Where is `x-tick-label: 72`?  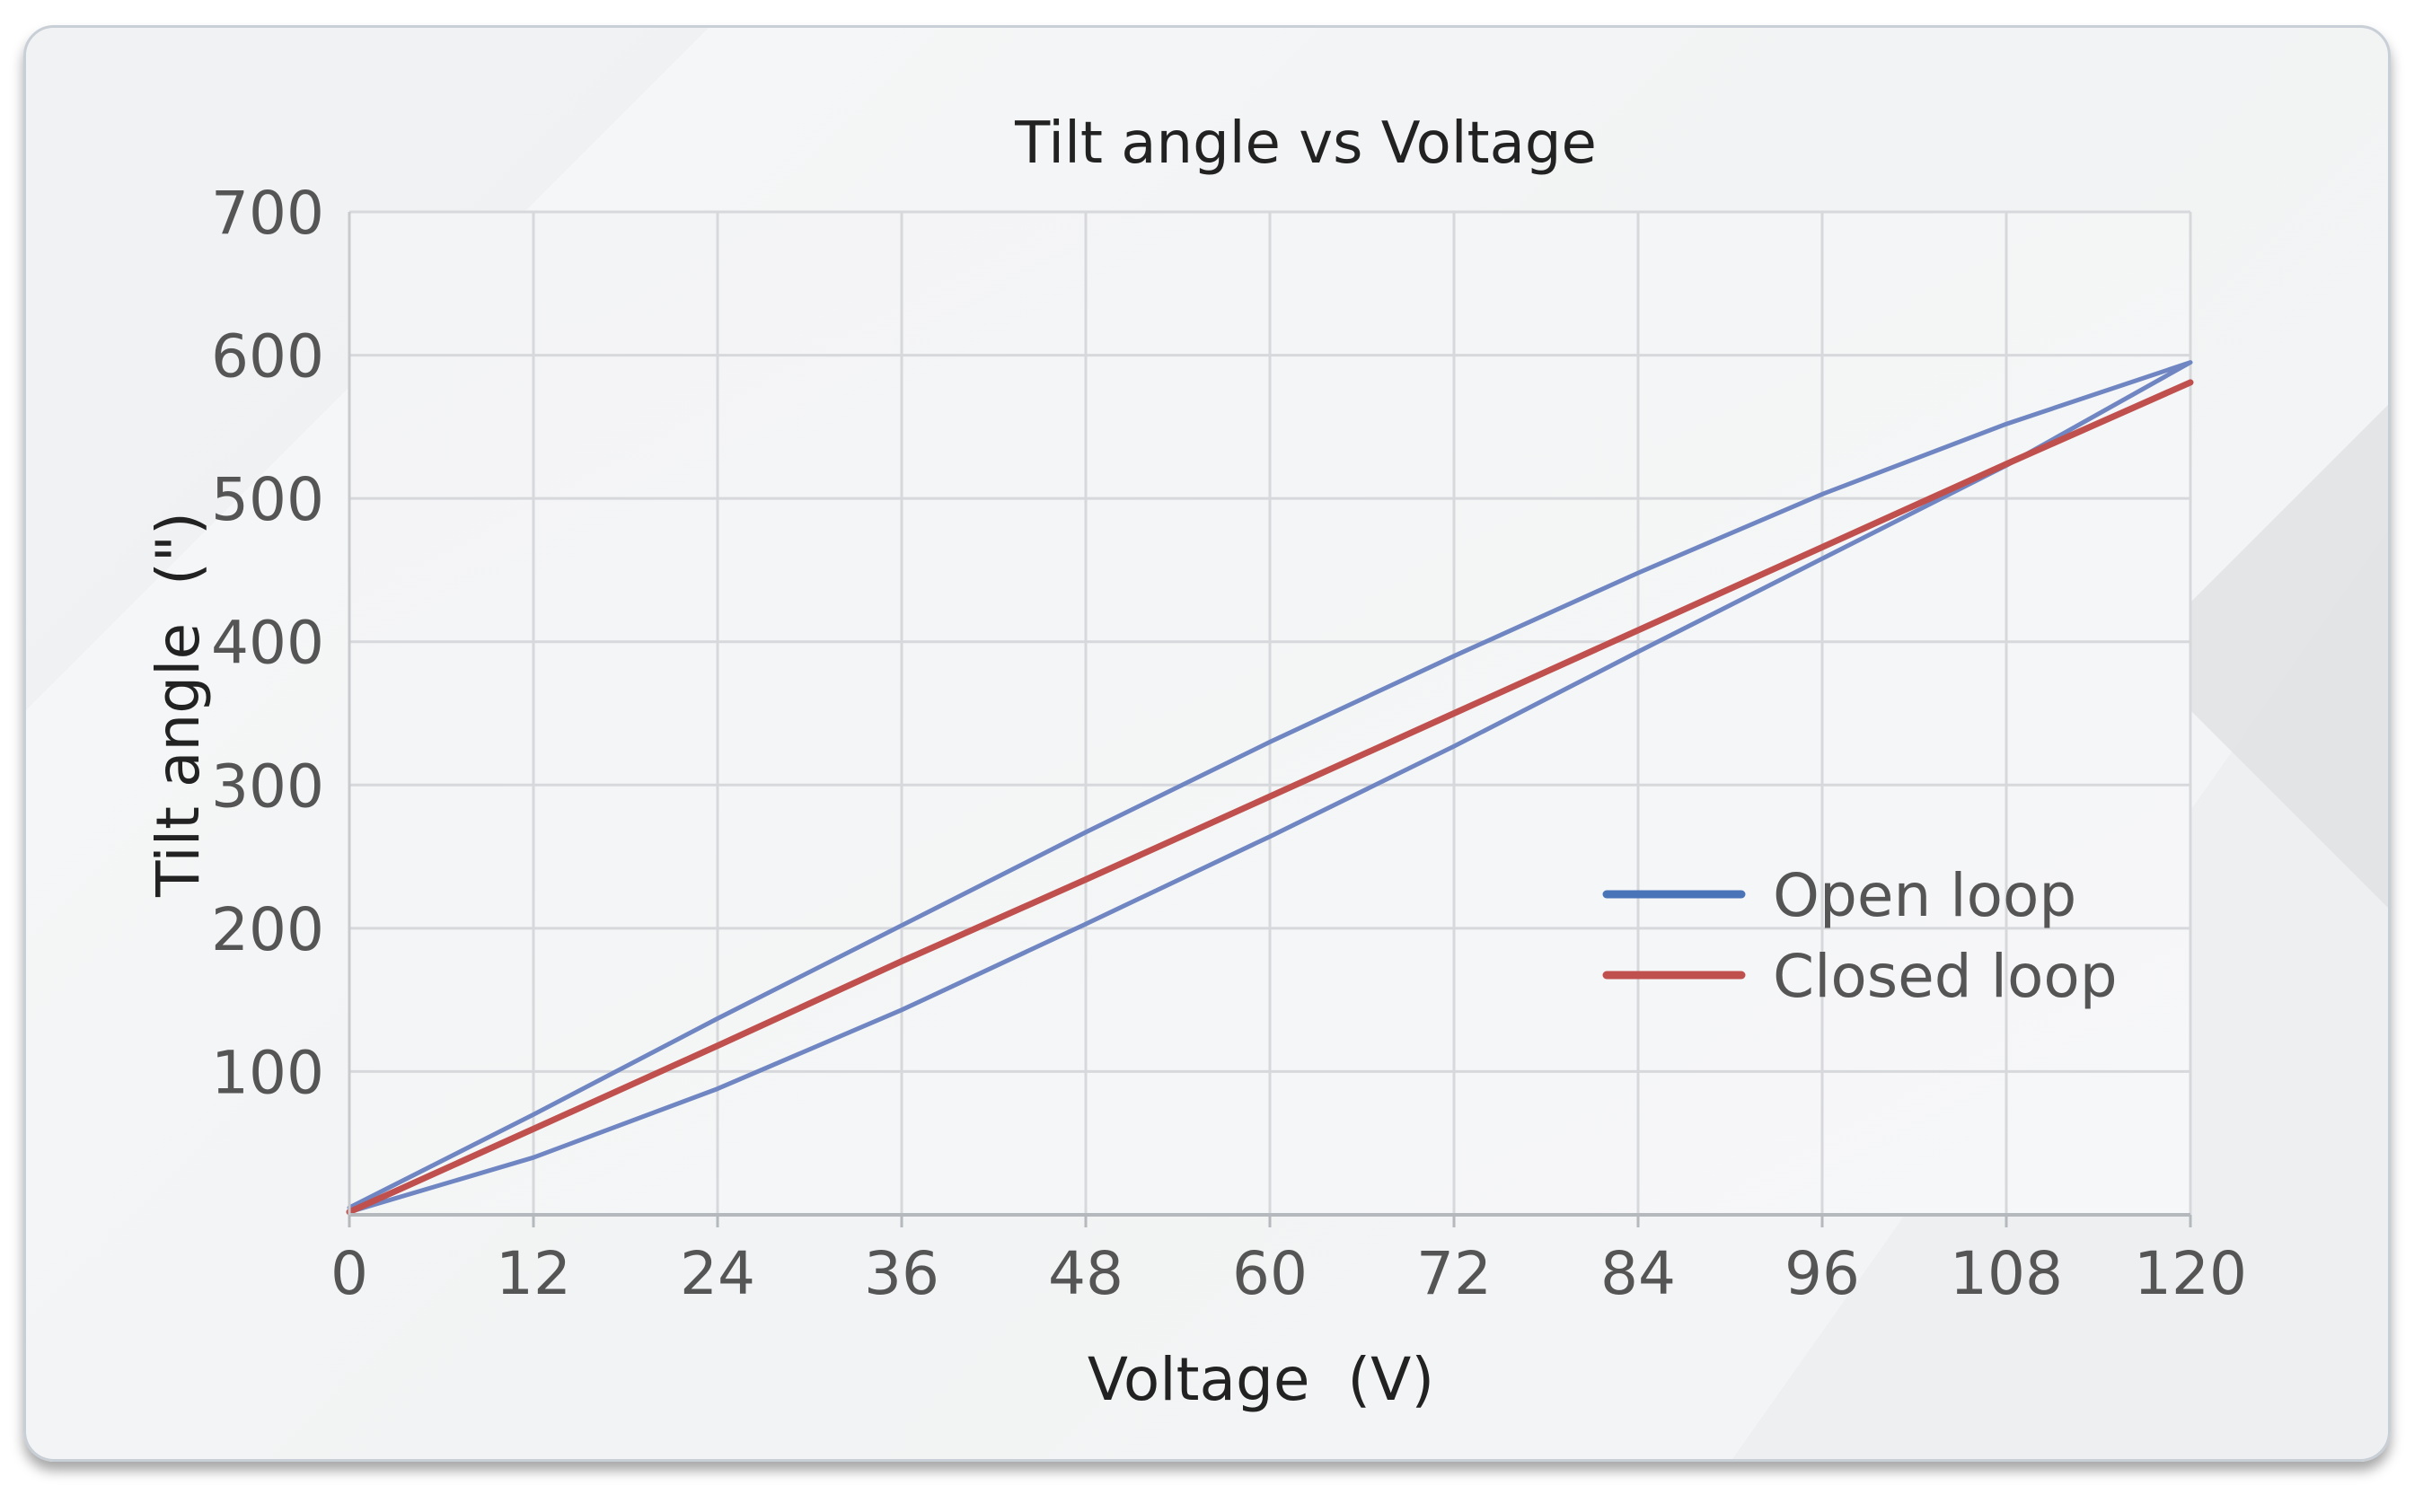
x-tick-label: 72 is located at coordinates (1454, 1273).